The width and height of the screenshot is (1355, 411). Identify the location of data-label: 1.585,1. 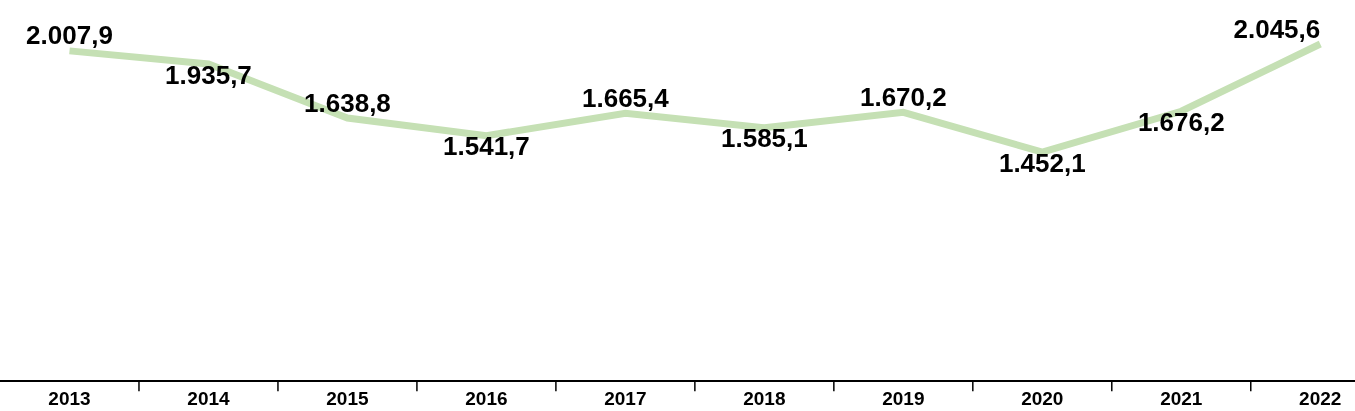
(764, 138).